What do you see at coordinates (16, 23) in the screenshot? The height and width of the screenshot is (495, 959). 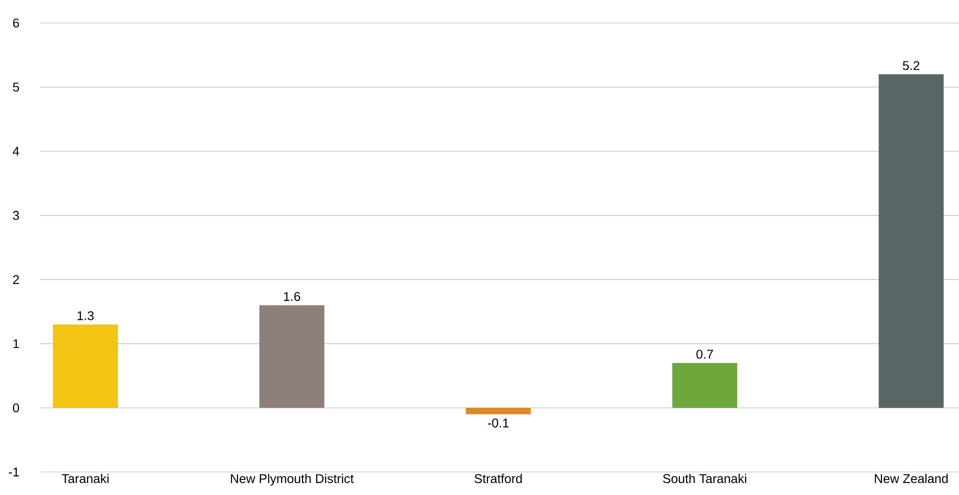 I see `y-tick-label: 6` at bounding box center [16, 23].